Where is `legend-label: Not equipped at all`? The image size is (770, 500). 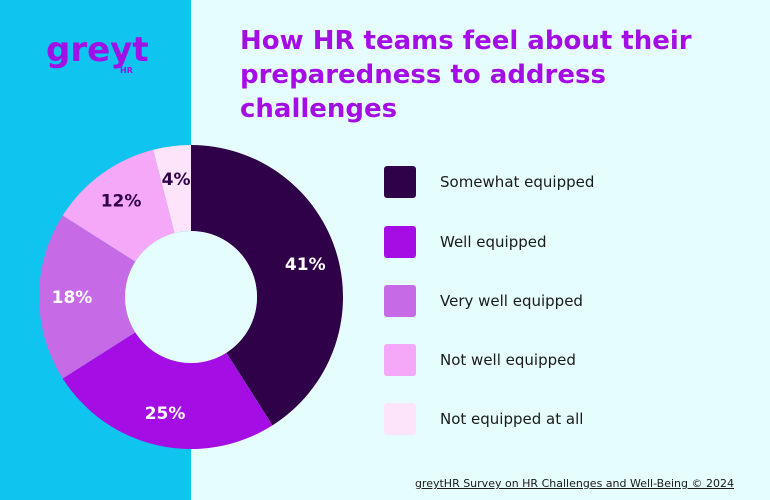 legend-label: Not equipped at all is located at coordinates (512, 419).